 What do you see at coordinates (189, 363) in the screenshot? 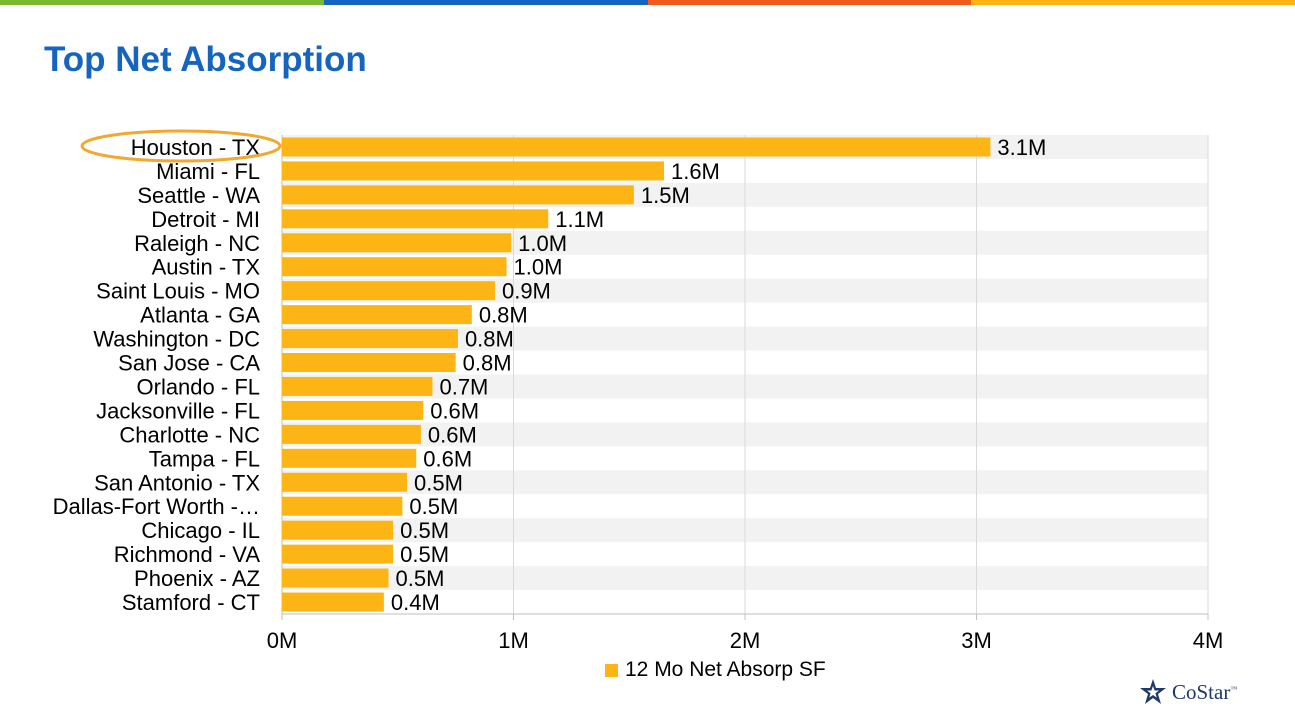
I see `category-label: San Jose - CA` at bounding box center [189, 363].